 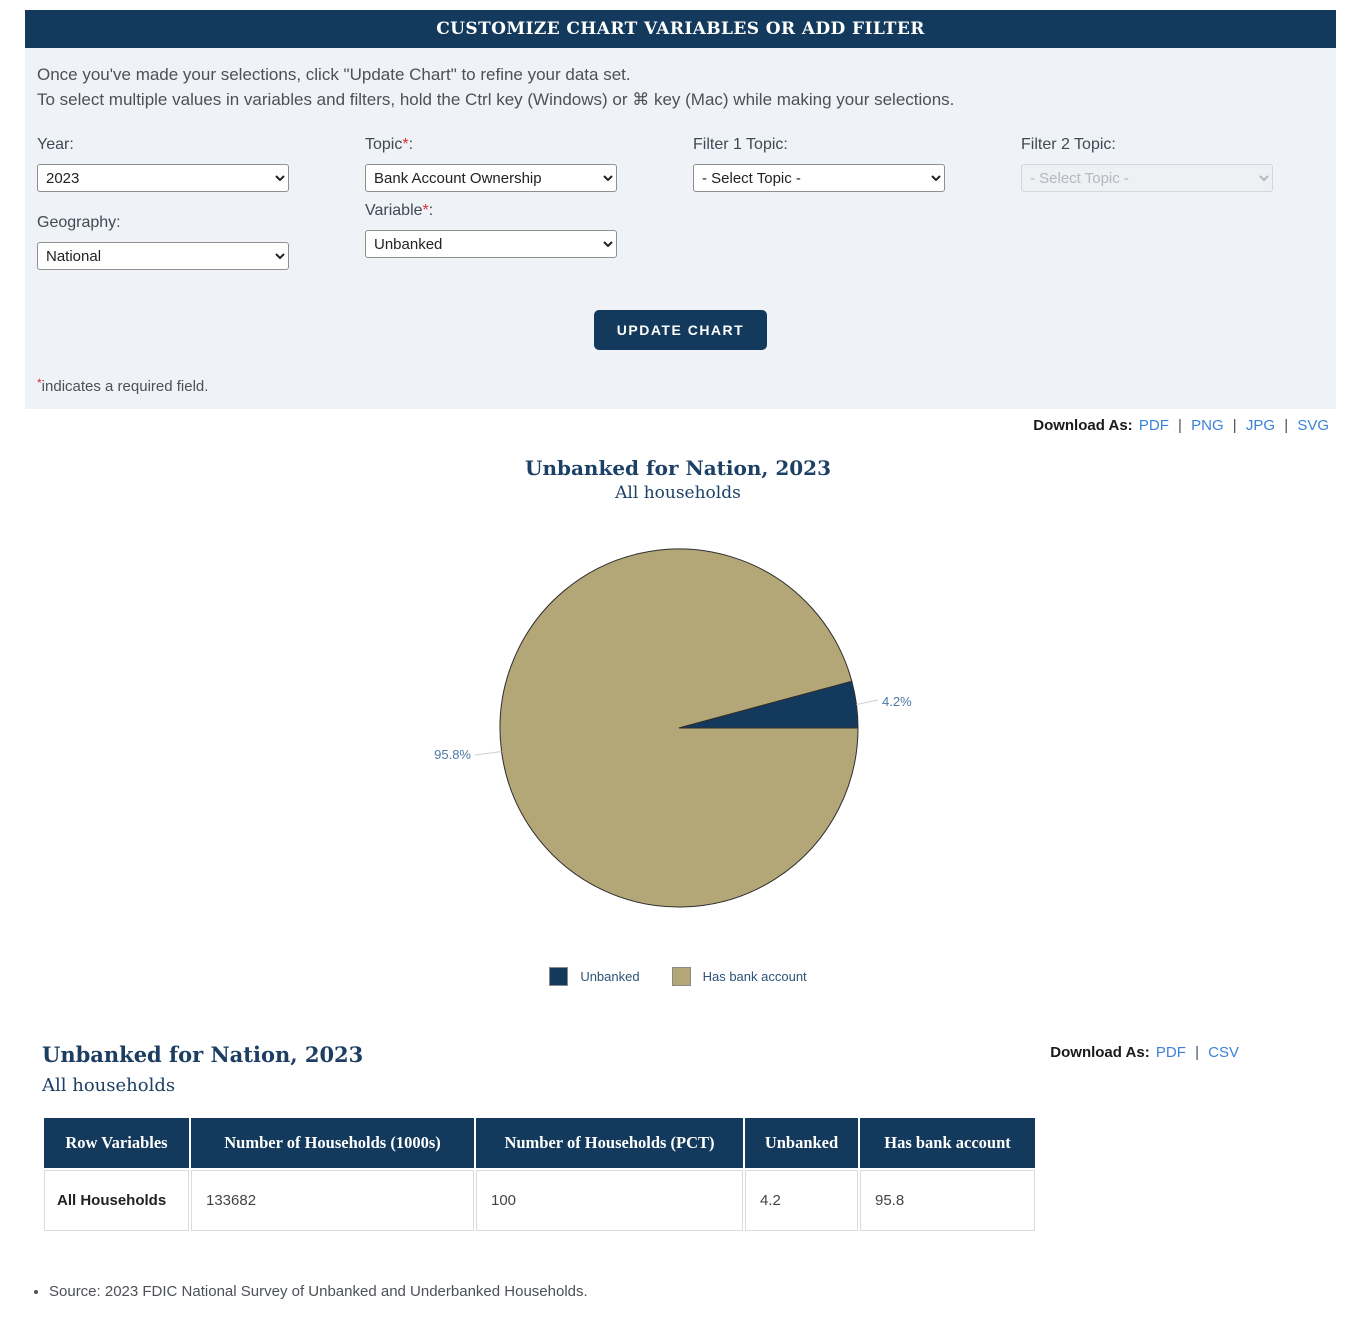 I want to click on chart-legend: Unbanked Has bank account, so click(x=678, y=976).